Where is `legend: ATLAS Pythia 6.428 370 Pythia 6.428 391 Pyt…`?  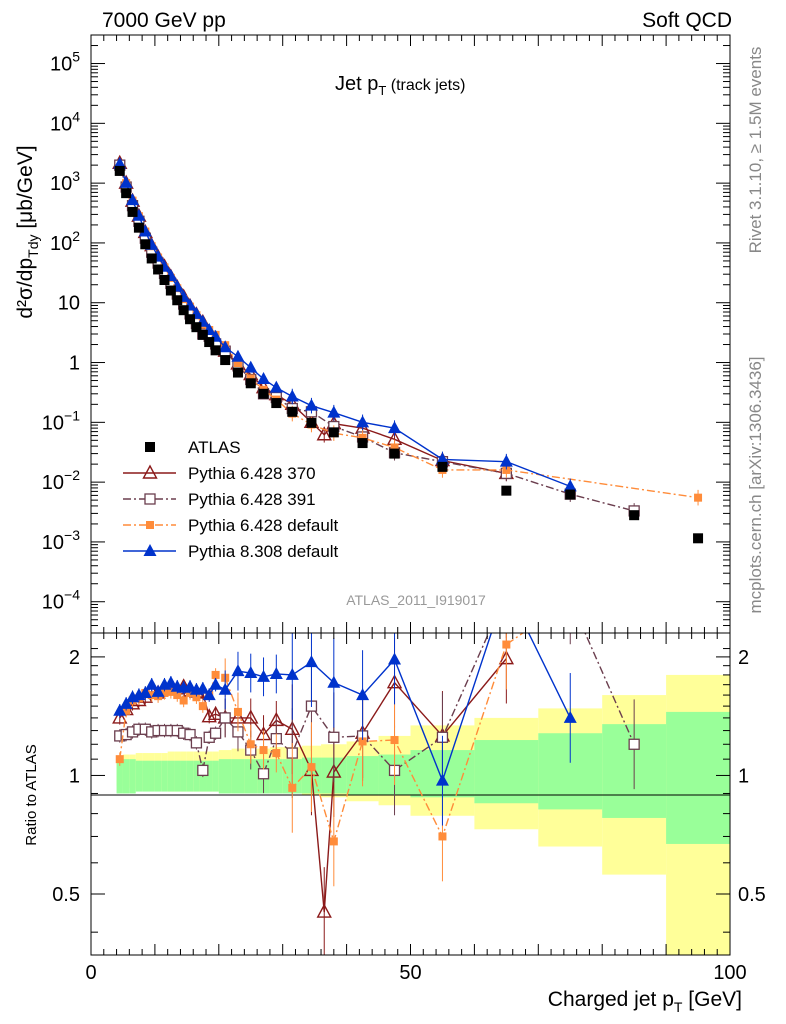
legend: ATLAS Pythia 6.428 370 Pythia 6.428 391 Pyt… is located at coordinates (231, 499).